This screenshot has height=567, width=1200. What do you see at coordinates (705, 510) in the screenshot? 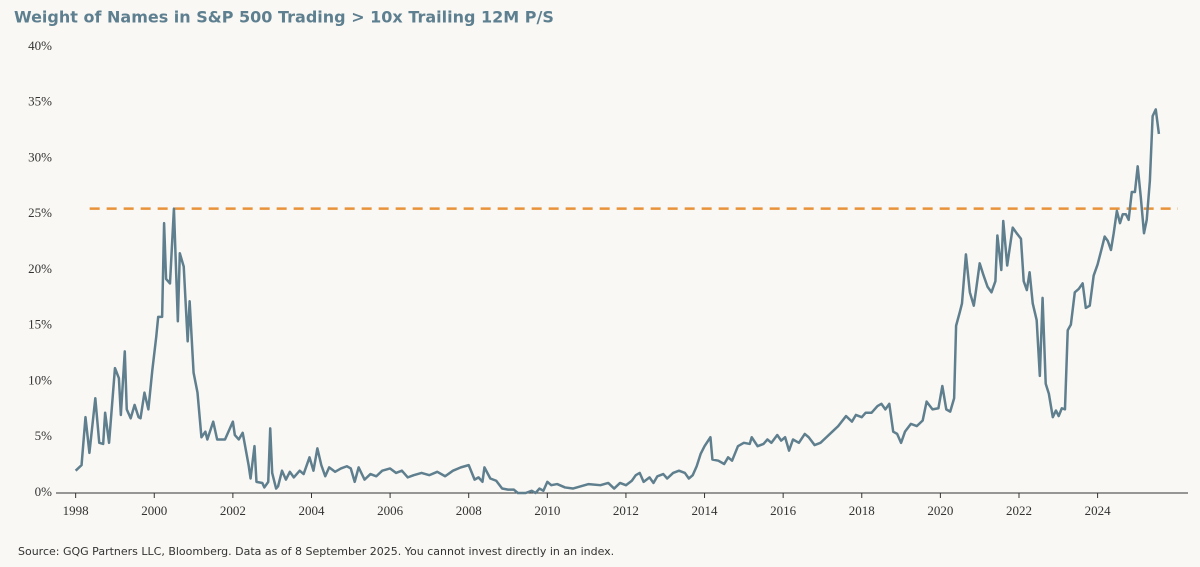
I see `x-tick-label: 2014` at bounding box center [705, 510].